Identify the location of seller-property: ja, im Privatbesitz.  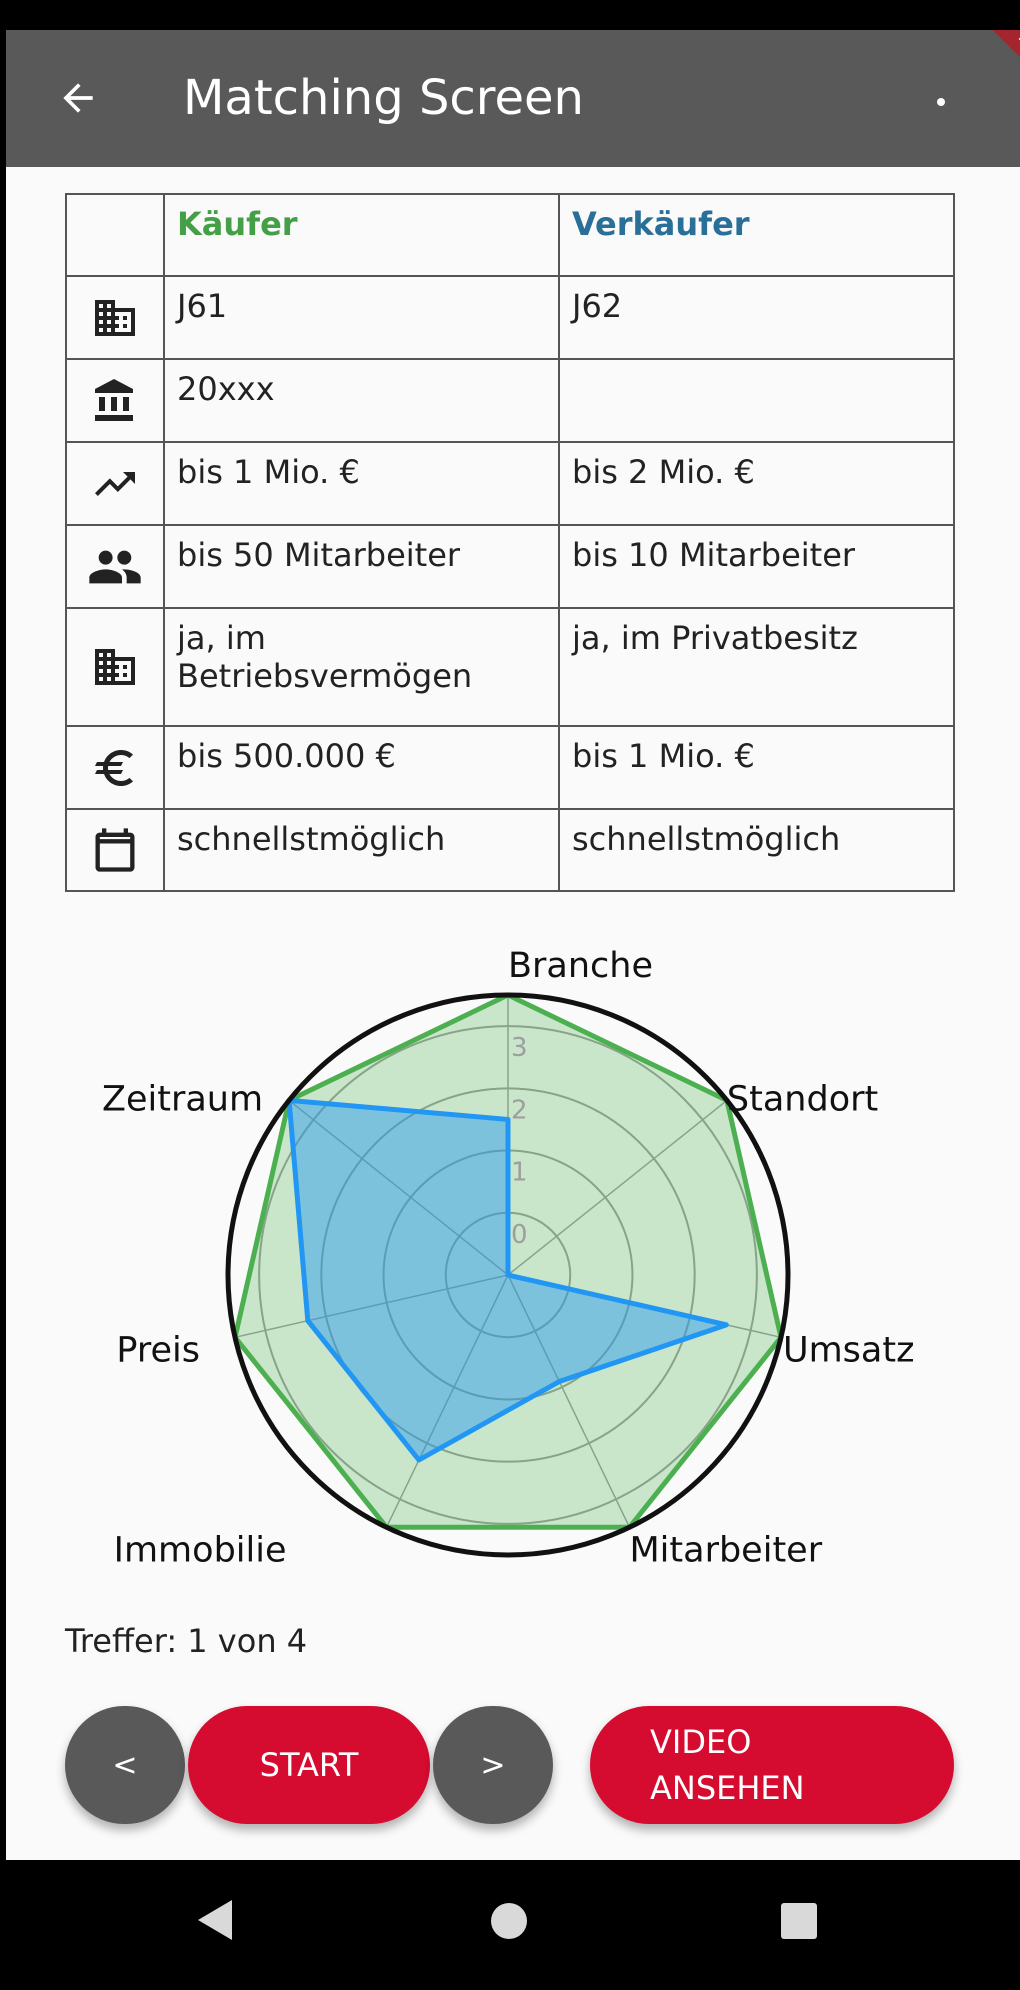
(756, 667).